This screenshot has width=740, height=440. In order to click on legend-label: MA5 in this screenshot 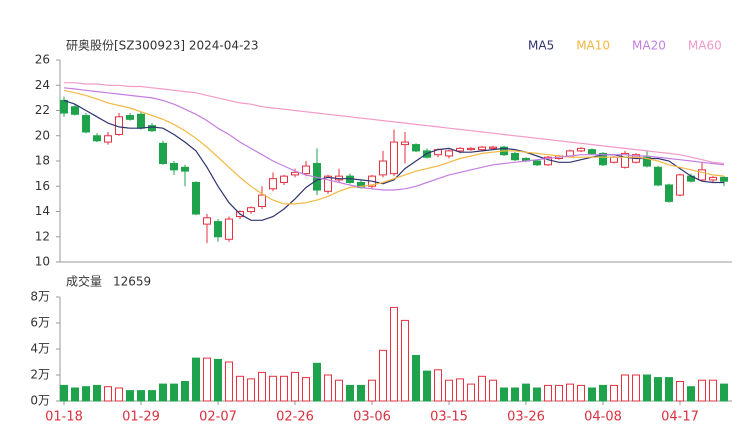, I will do `click(541, 46)`.